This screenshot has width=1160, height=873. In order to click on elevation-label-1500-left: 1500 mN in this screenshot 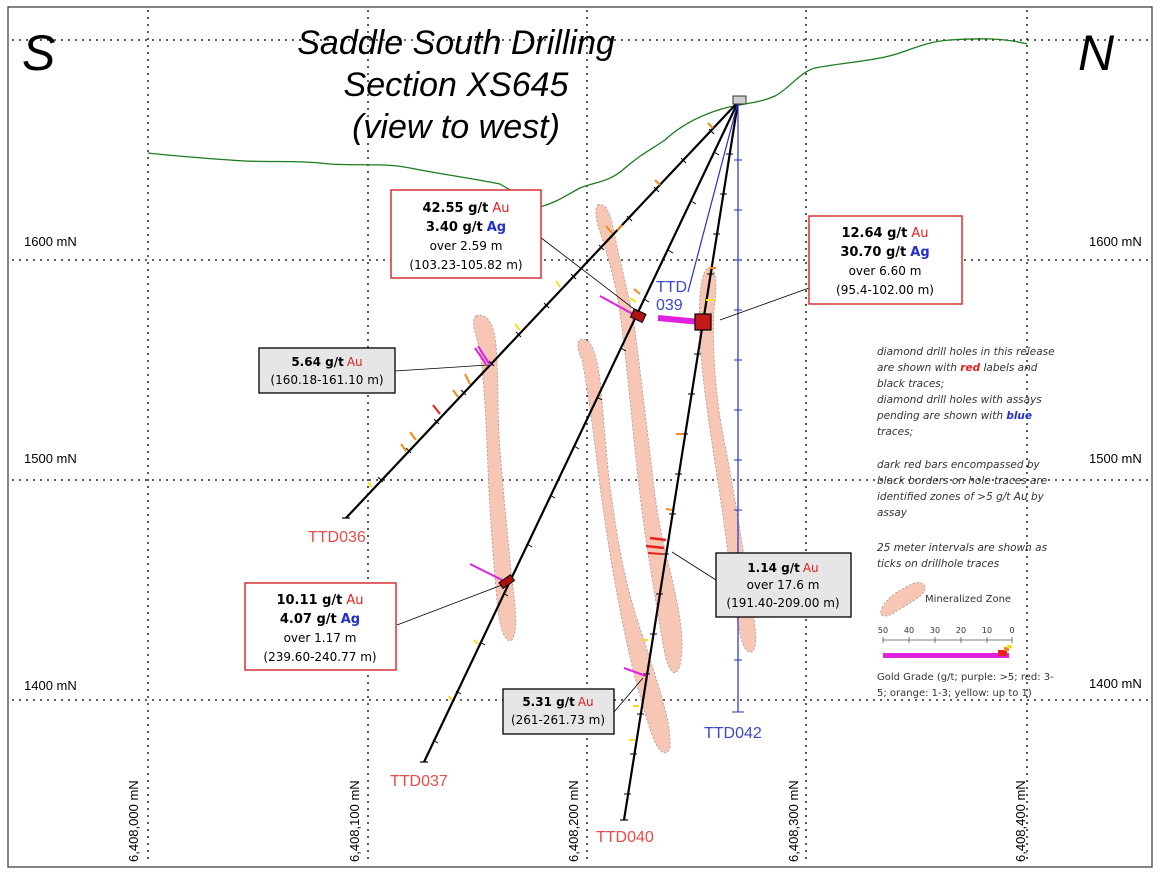, I will do `click(50, 458)`.